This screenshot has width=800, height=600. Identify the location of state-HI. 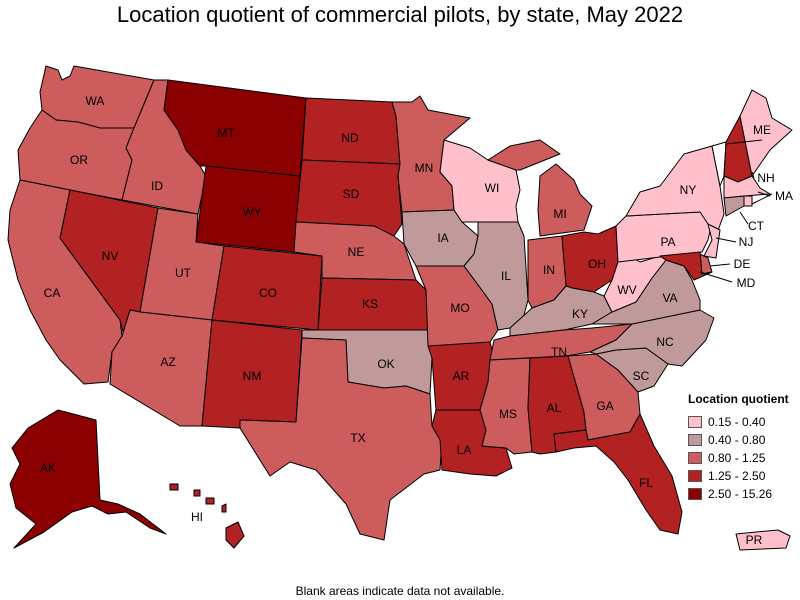
(207, 516).